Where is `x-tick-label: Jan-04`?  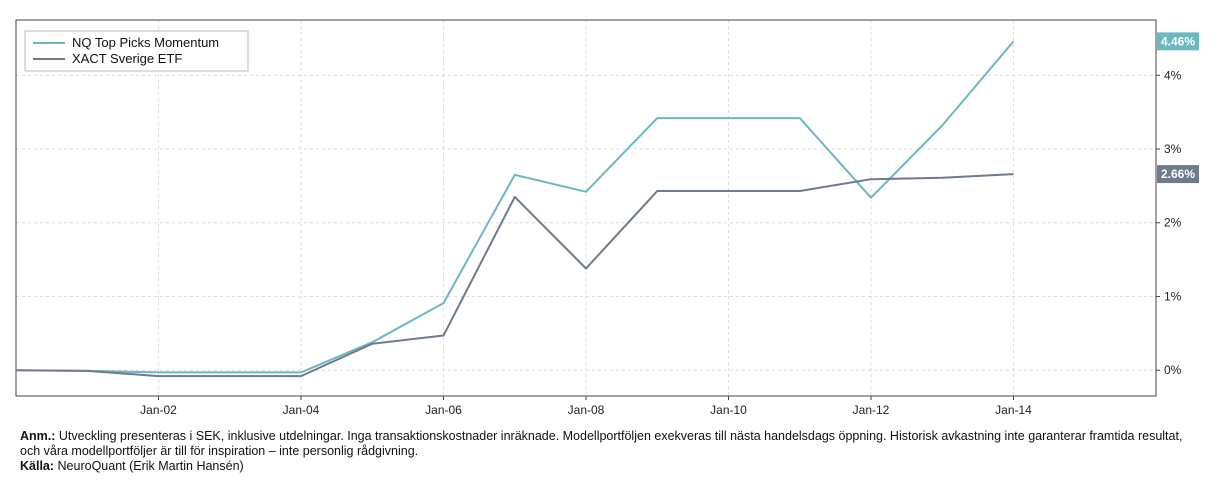
x-tick-label: Jan-04 is located at coordinates (301, 410).